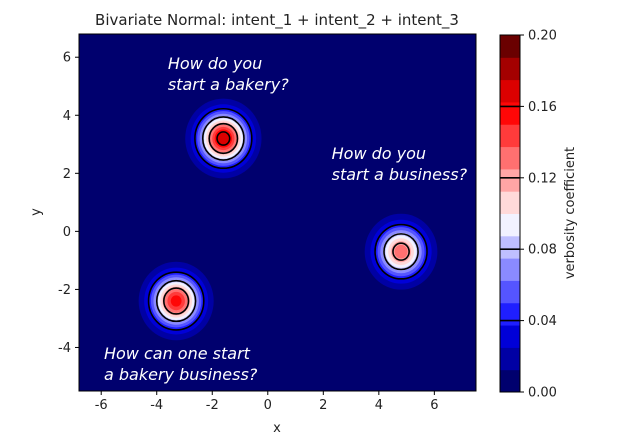 This screenshot has height=441, width=633. Describe the element at coordinates (67, 58) in the screenshot. I see `y-tick-label: 6` at that location.